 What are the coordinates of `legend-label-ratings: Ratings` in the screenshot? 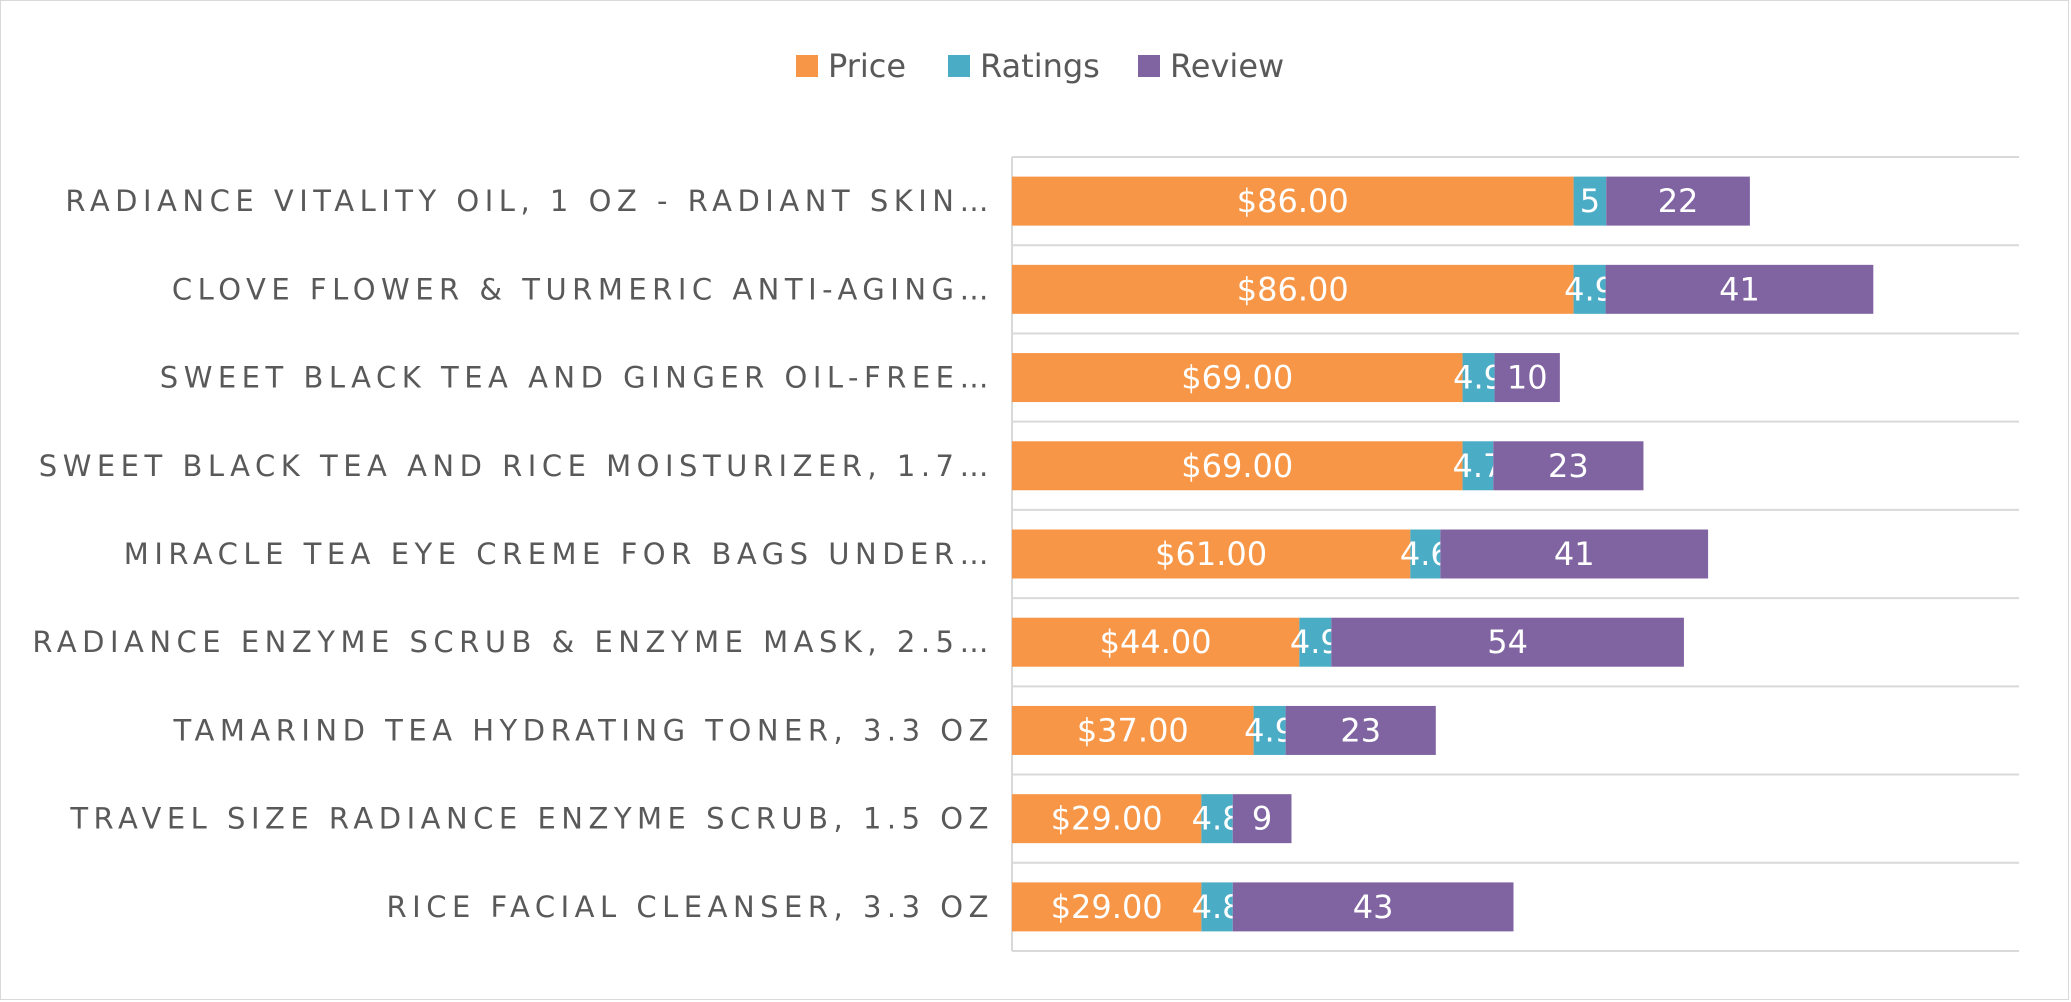 It's located at (1040, 66).